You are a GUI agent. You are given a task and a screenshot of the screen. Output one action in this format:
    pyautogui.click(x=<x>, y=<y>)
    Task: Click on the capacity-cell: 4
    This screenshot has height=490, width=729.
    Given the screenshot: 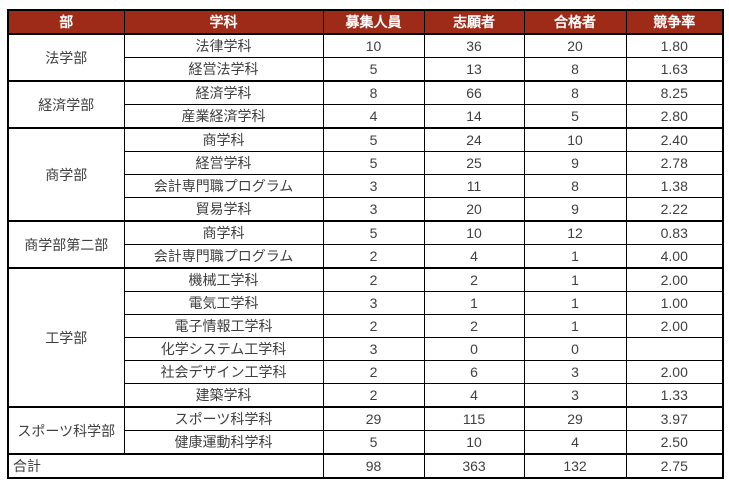 What is the action you would take?
    pyautogui.click(x=373, y=116)
    